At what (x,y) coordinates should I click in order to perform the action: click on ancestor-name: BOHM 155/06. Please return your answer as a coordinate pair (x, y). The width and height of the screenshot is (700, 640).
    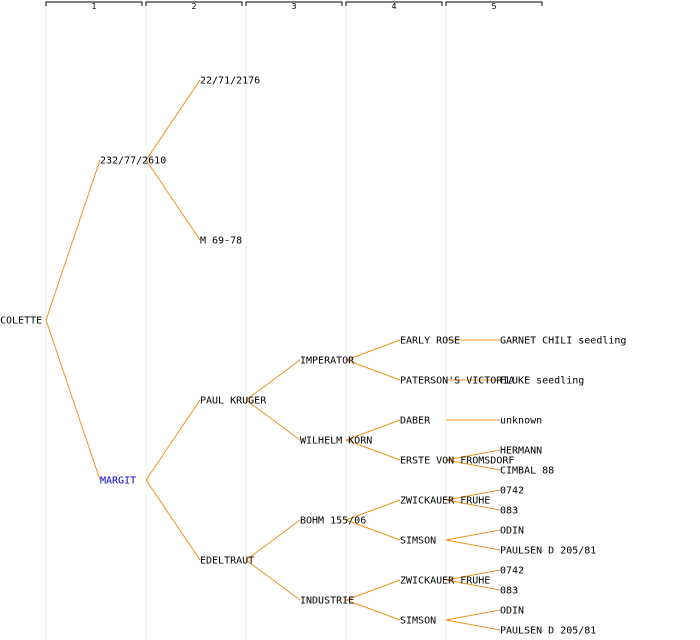
    Looking at the image, I should click on (333, 521).